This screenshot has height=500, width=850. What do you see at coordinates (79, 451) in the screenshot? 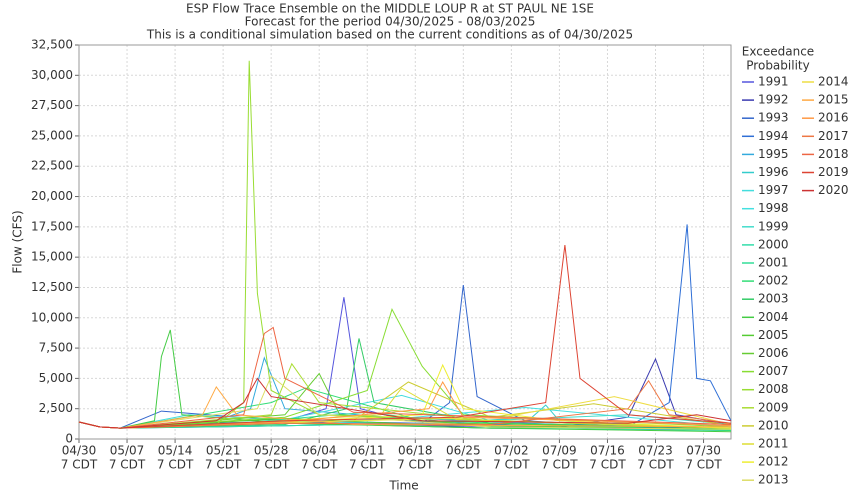
I see `x-tick-label: 04/30` at bounding box center [79, 451].